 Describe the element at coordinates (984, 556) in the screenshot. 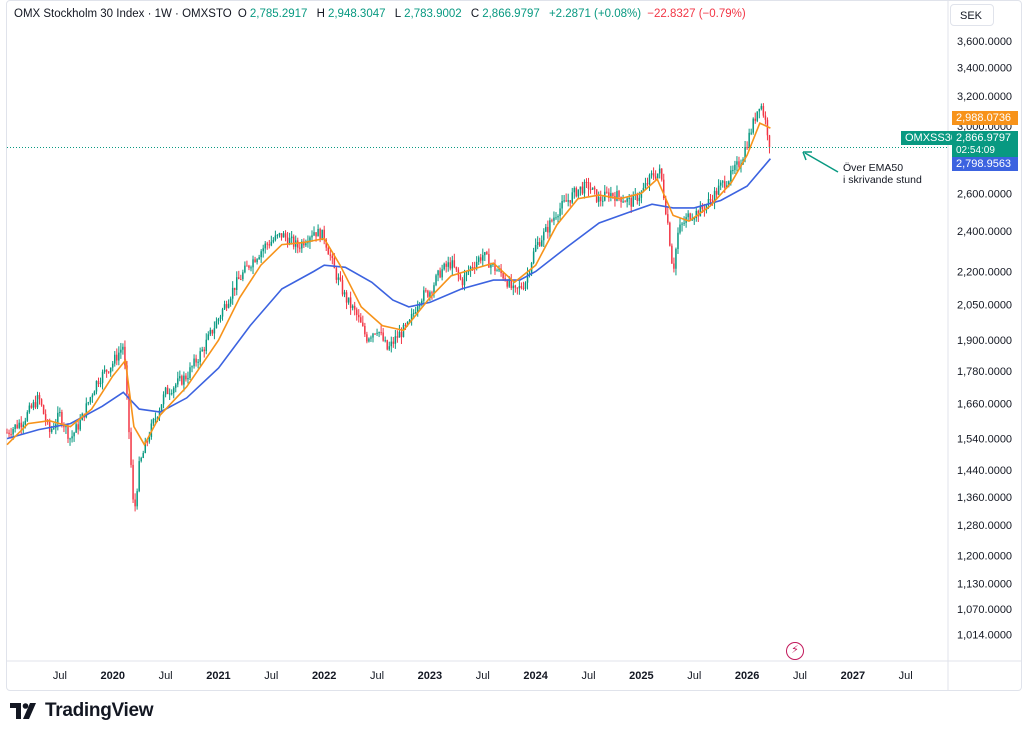

I see `y-tick-label: 1,200.0000` at that location.